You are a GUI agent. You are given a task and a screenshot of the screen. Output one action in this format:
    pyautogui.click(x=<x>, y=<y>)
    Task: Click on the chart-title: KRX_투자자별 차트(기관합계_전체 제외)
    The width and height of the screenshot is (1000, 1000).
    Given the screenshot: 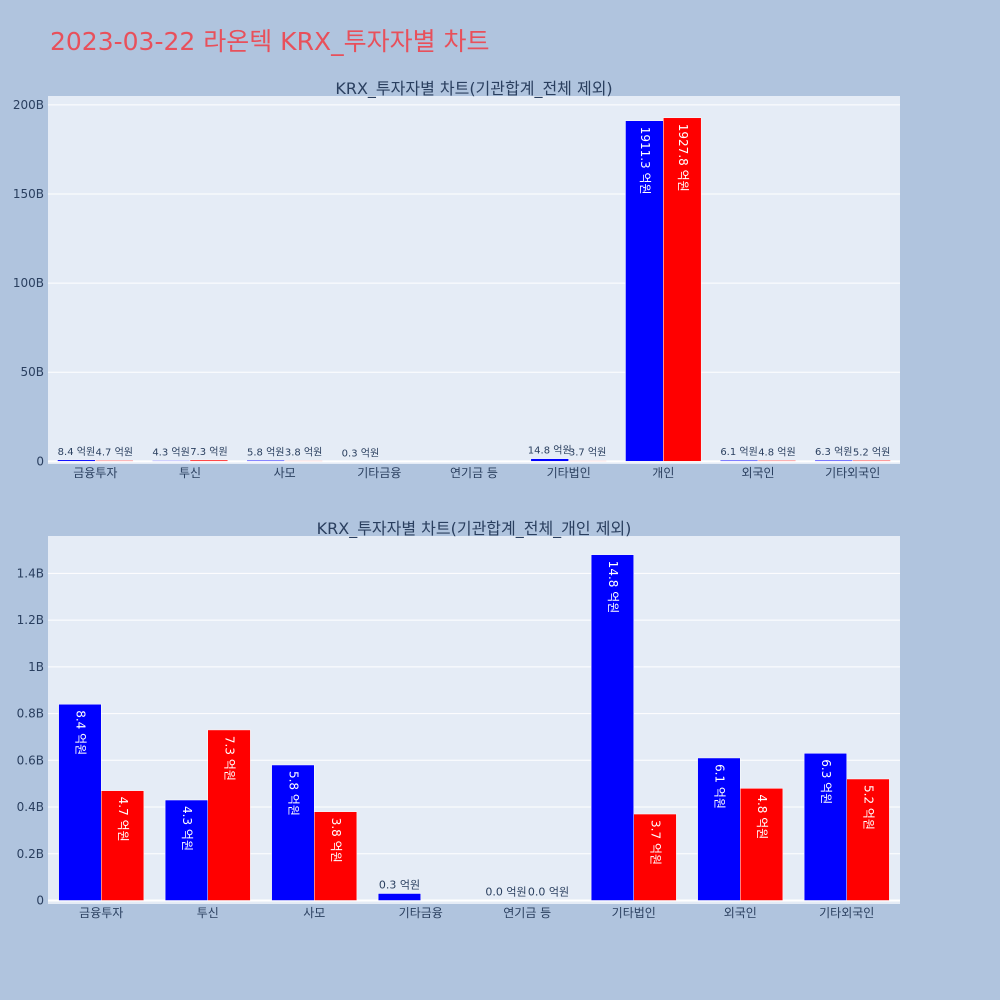 What is the action you would take?
    pyautogui.click(x=473, y=89)
    